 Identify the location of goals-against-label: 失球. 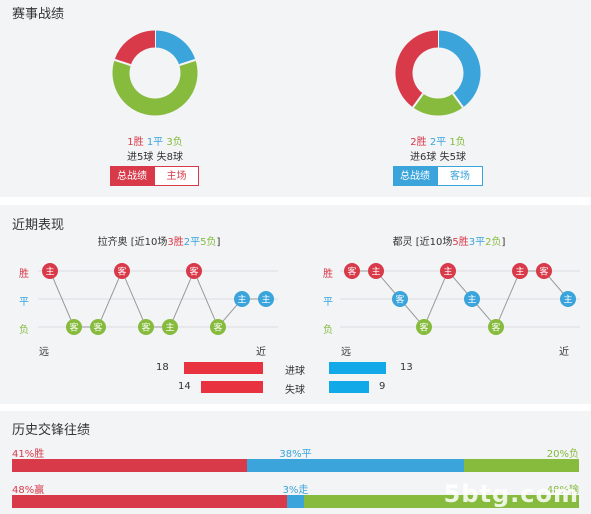
(295, 390).